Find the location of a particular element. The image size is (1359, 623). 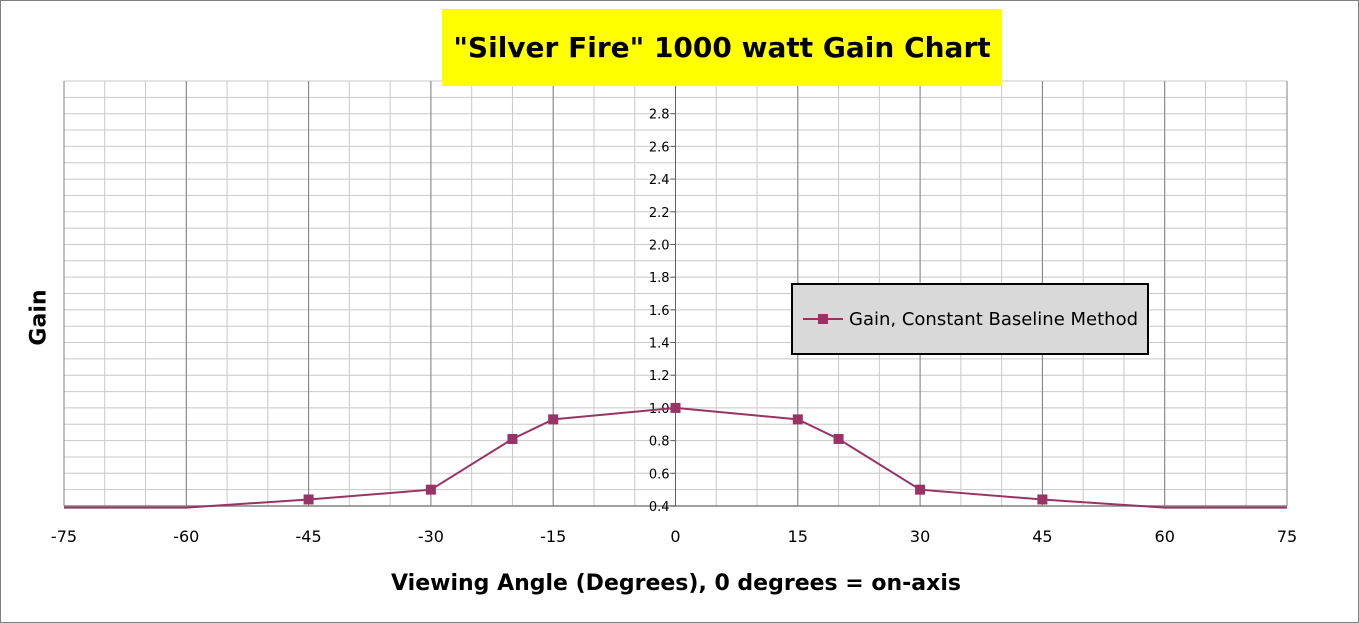

y-axis-label: Gain is located at coordinates (39, 317).